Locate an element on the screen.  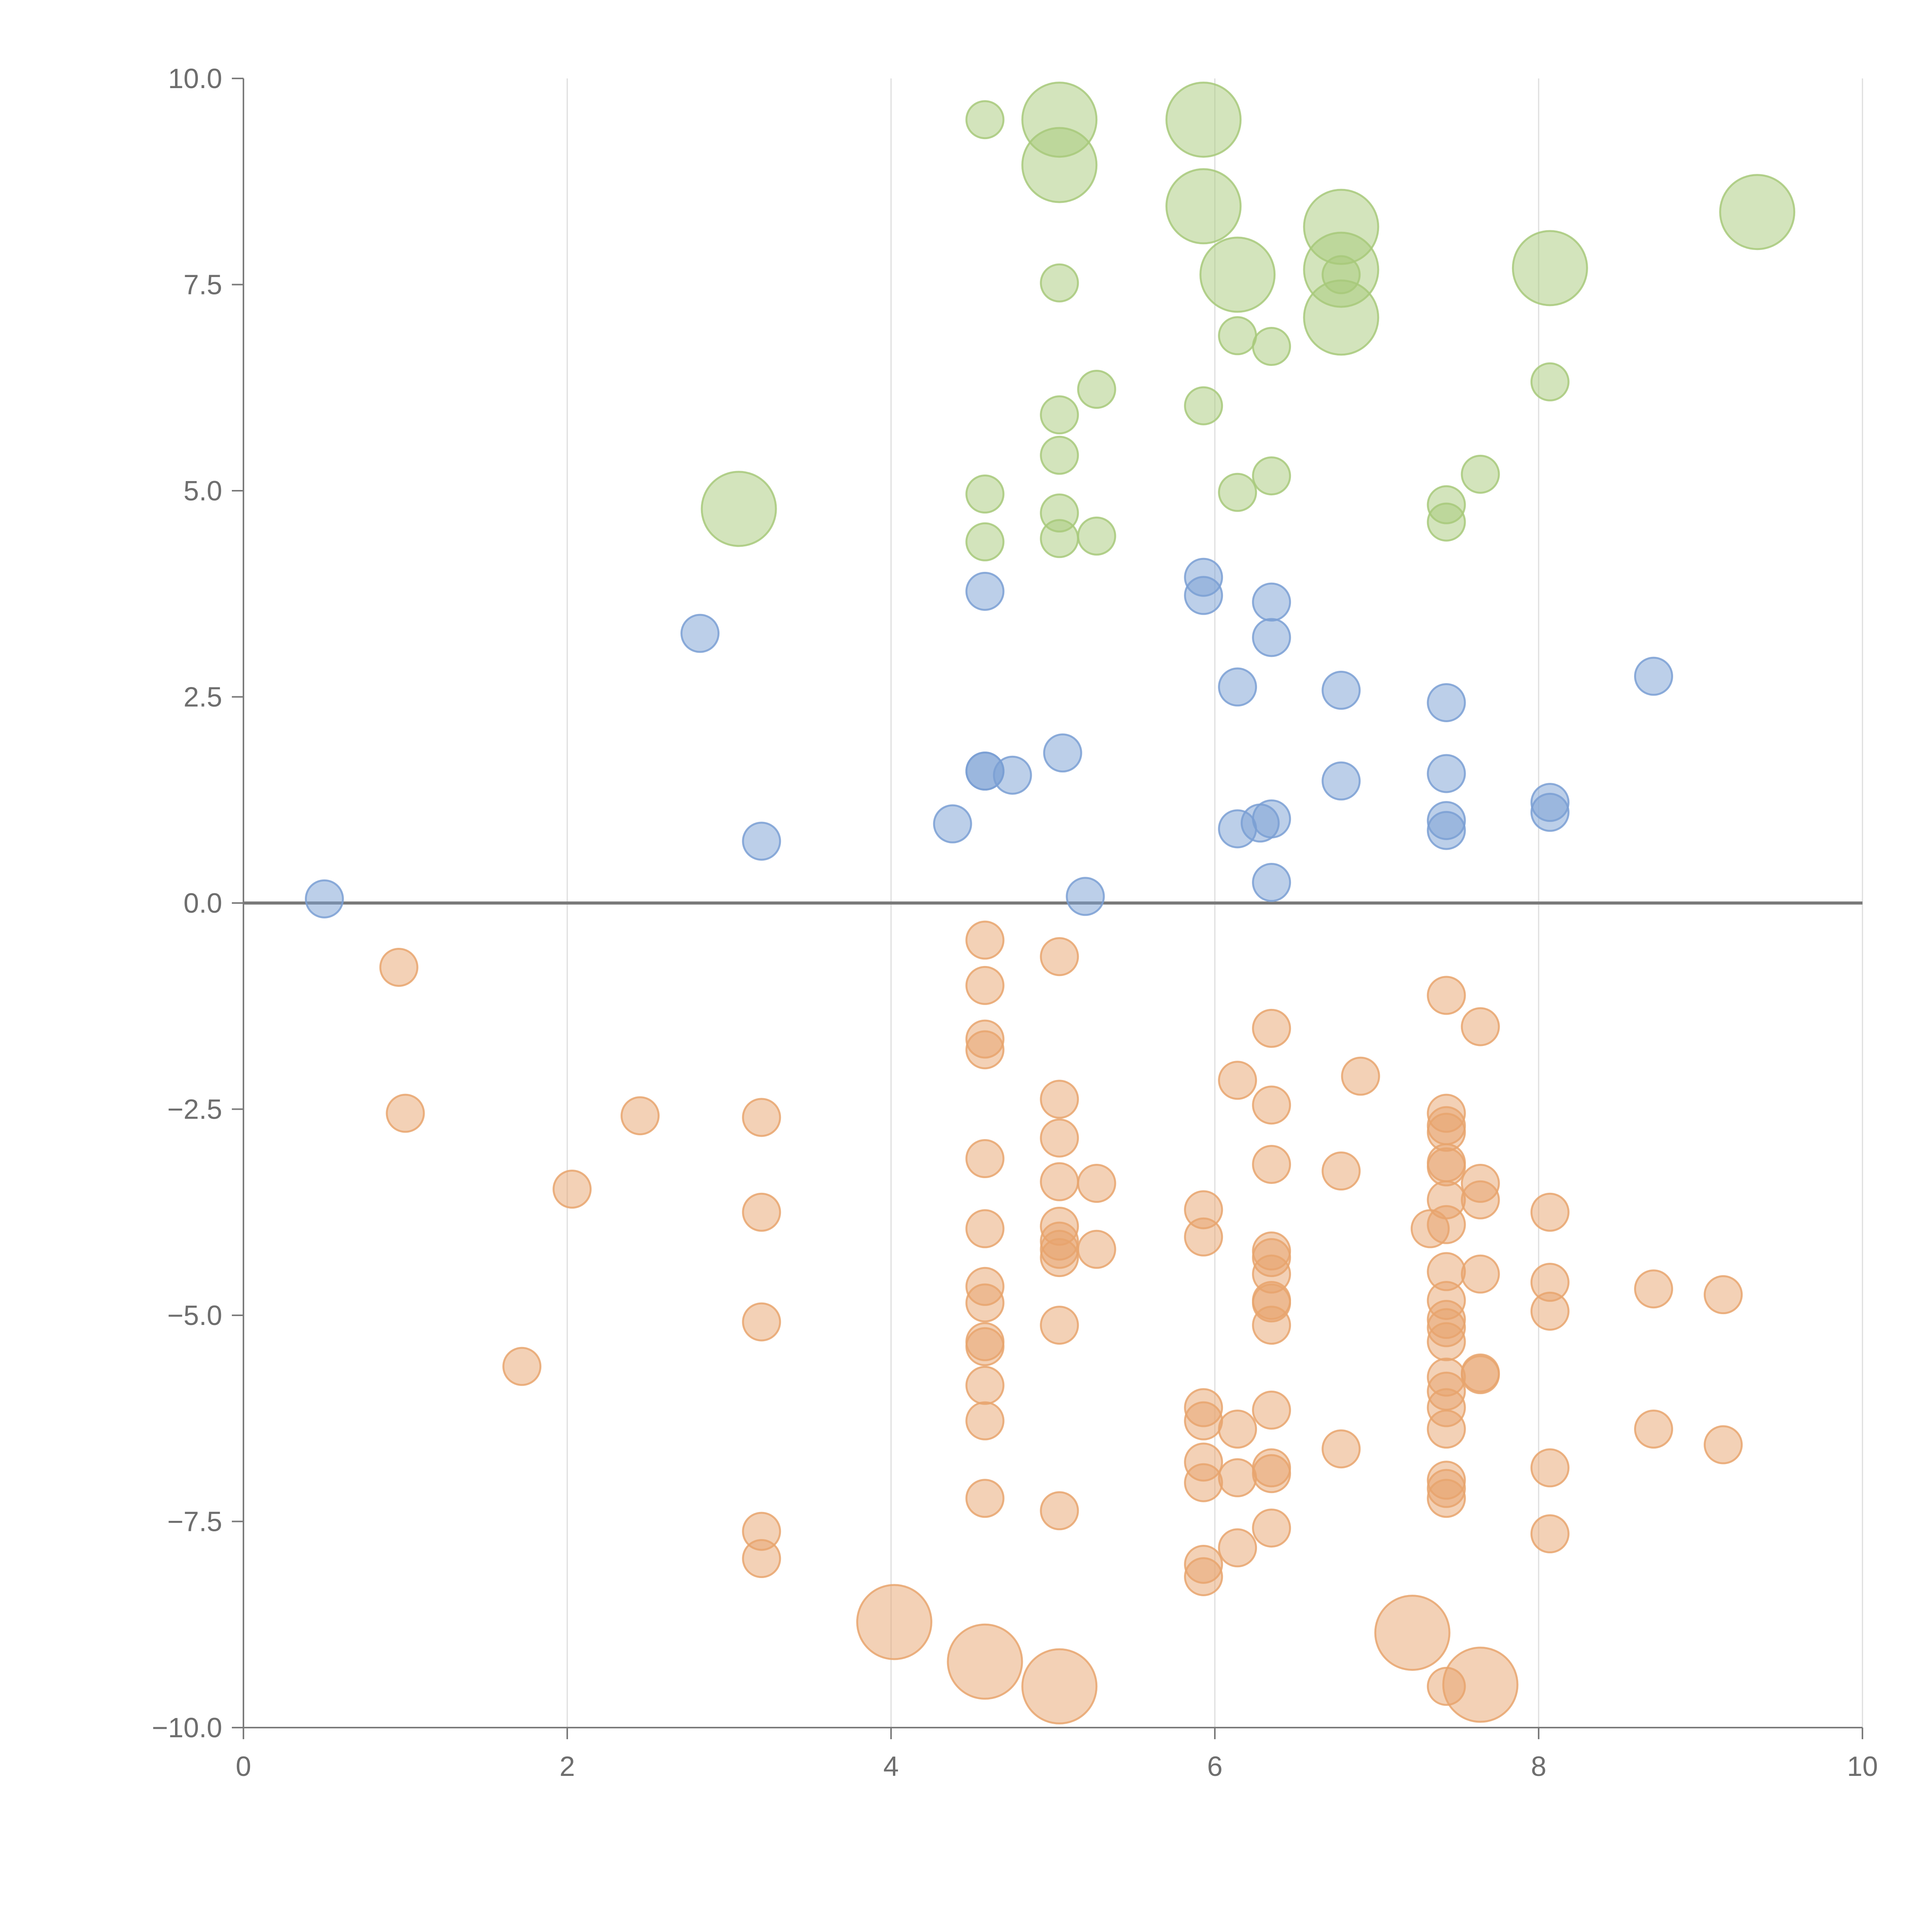
x-tick-label: 10 is located at coordinates (1863, 1767).